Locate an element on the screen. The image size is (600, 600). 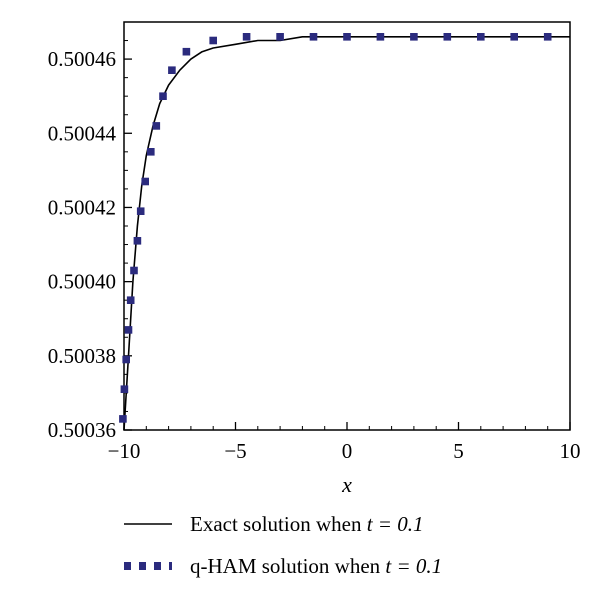
legend-label-exact: Exact solution when t = 0.1 is located at coordinates (306, 524).